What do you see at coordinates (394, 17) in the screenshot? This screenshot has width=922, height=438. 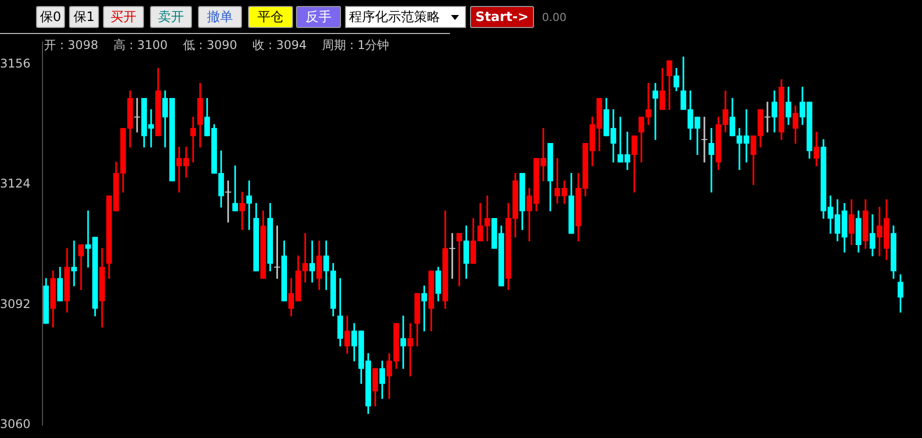 I see `text: 程序化示范策略` at bounding box center [394, 17].